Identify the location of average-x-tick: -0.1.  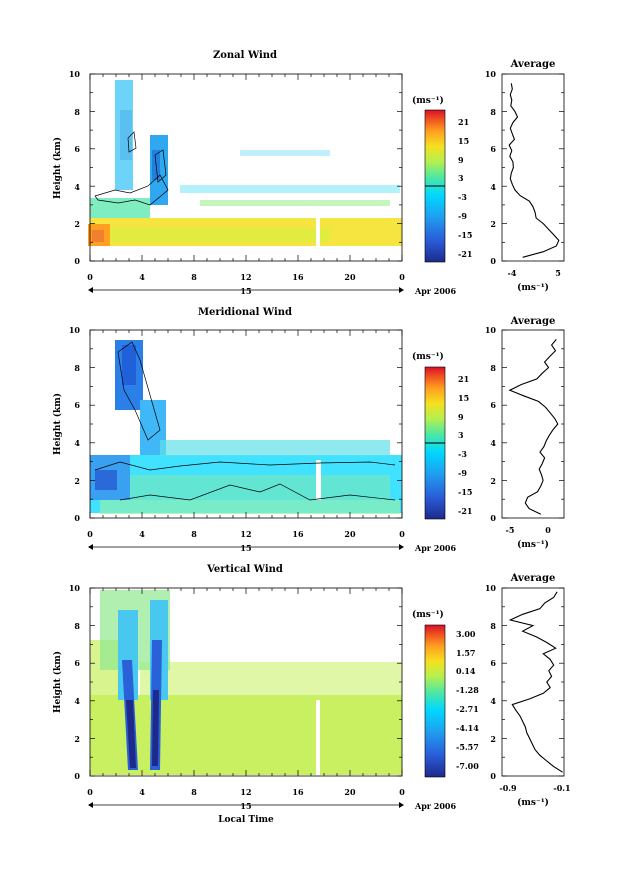
(561, 788).